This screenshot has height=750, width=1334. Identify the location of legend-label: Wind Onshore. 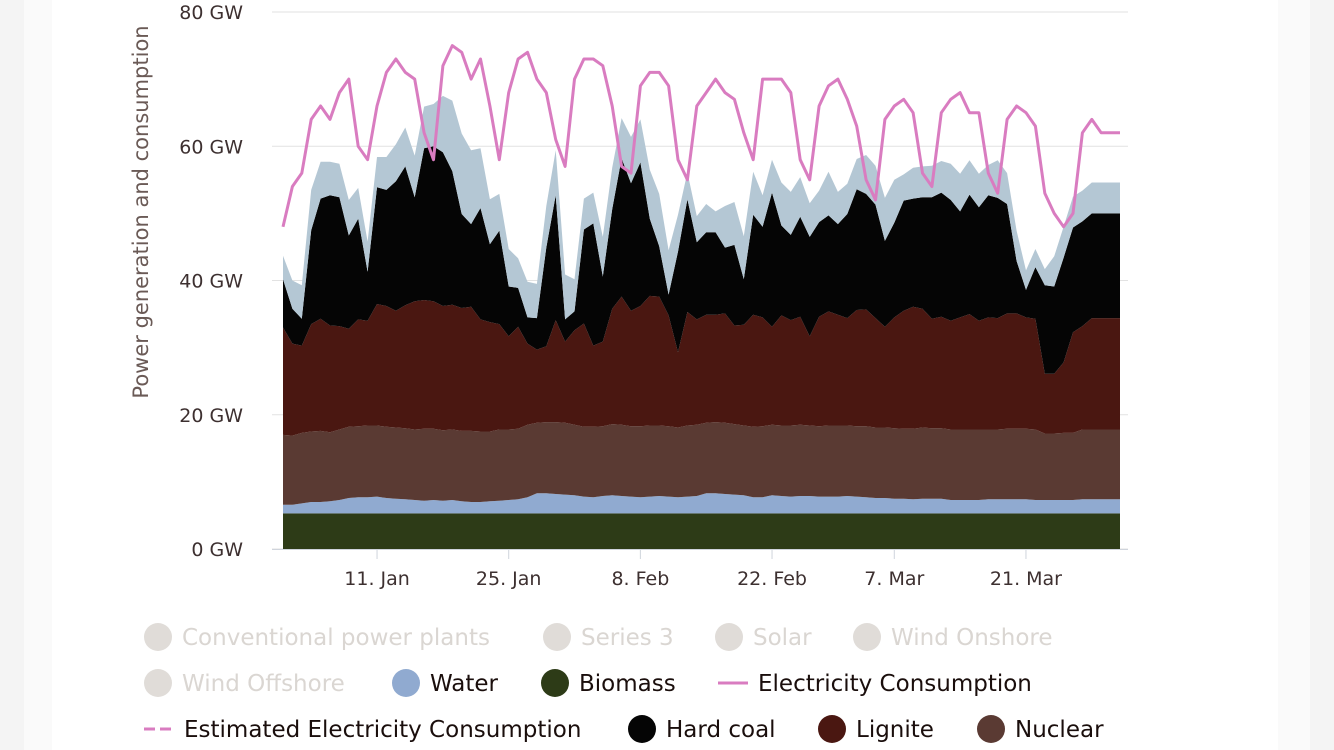
(972, 638).